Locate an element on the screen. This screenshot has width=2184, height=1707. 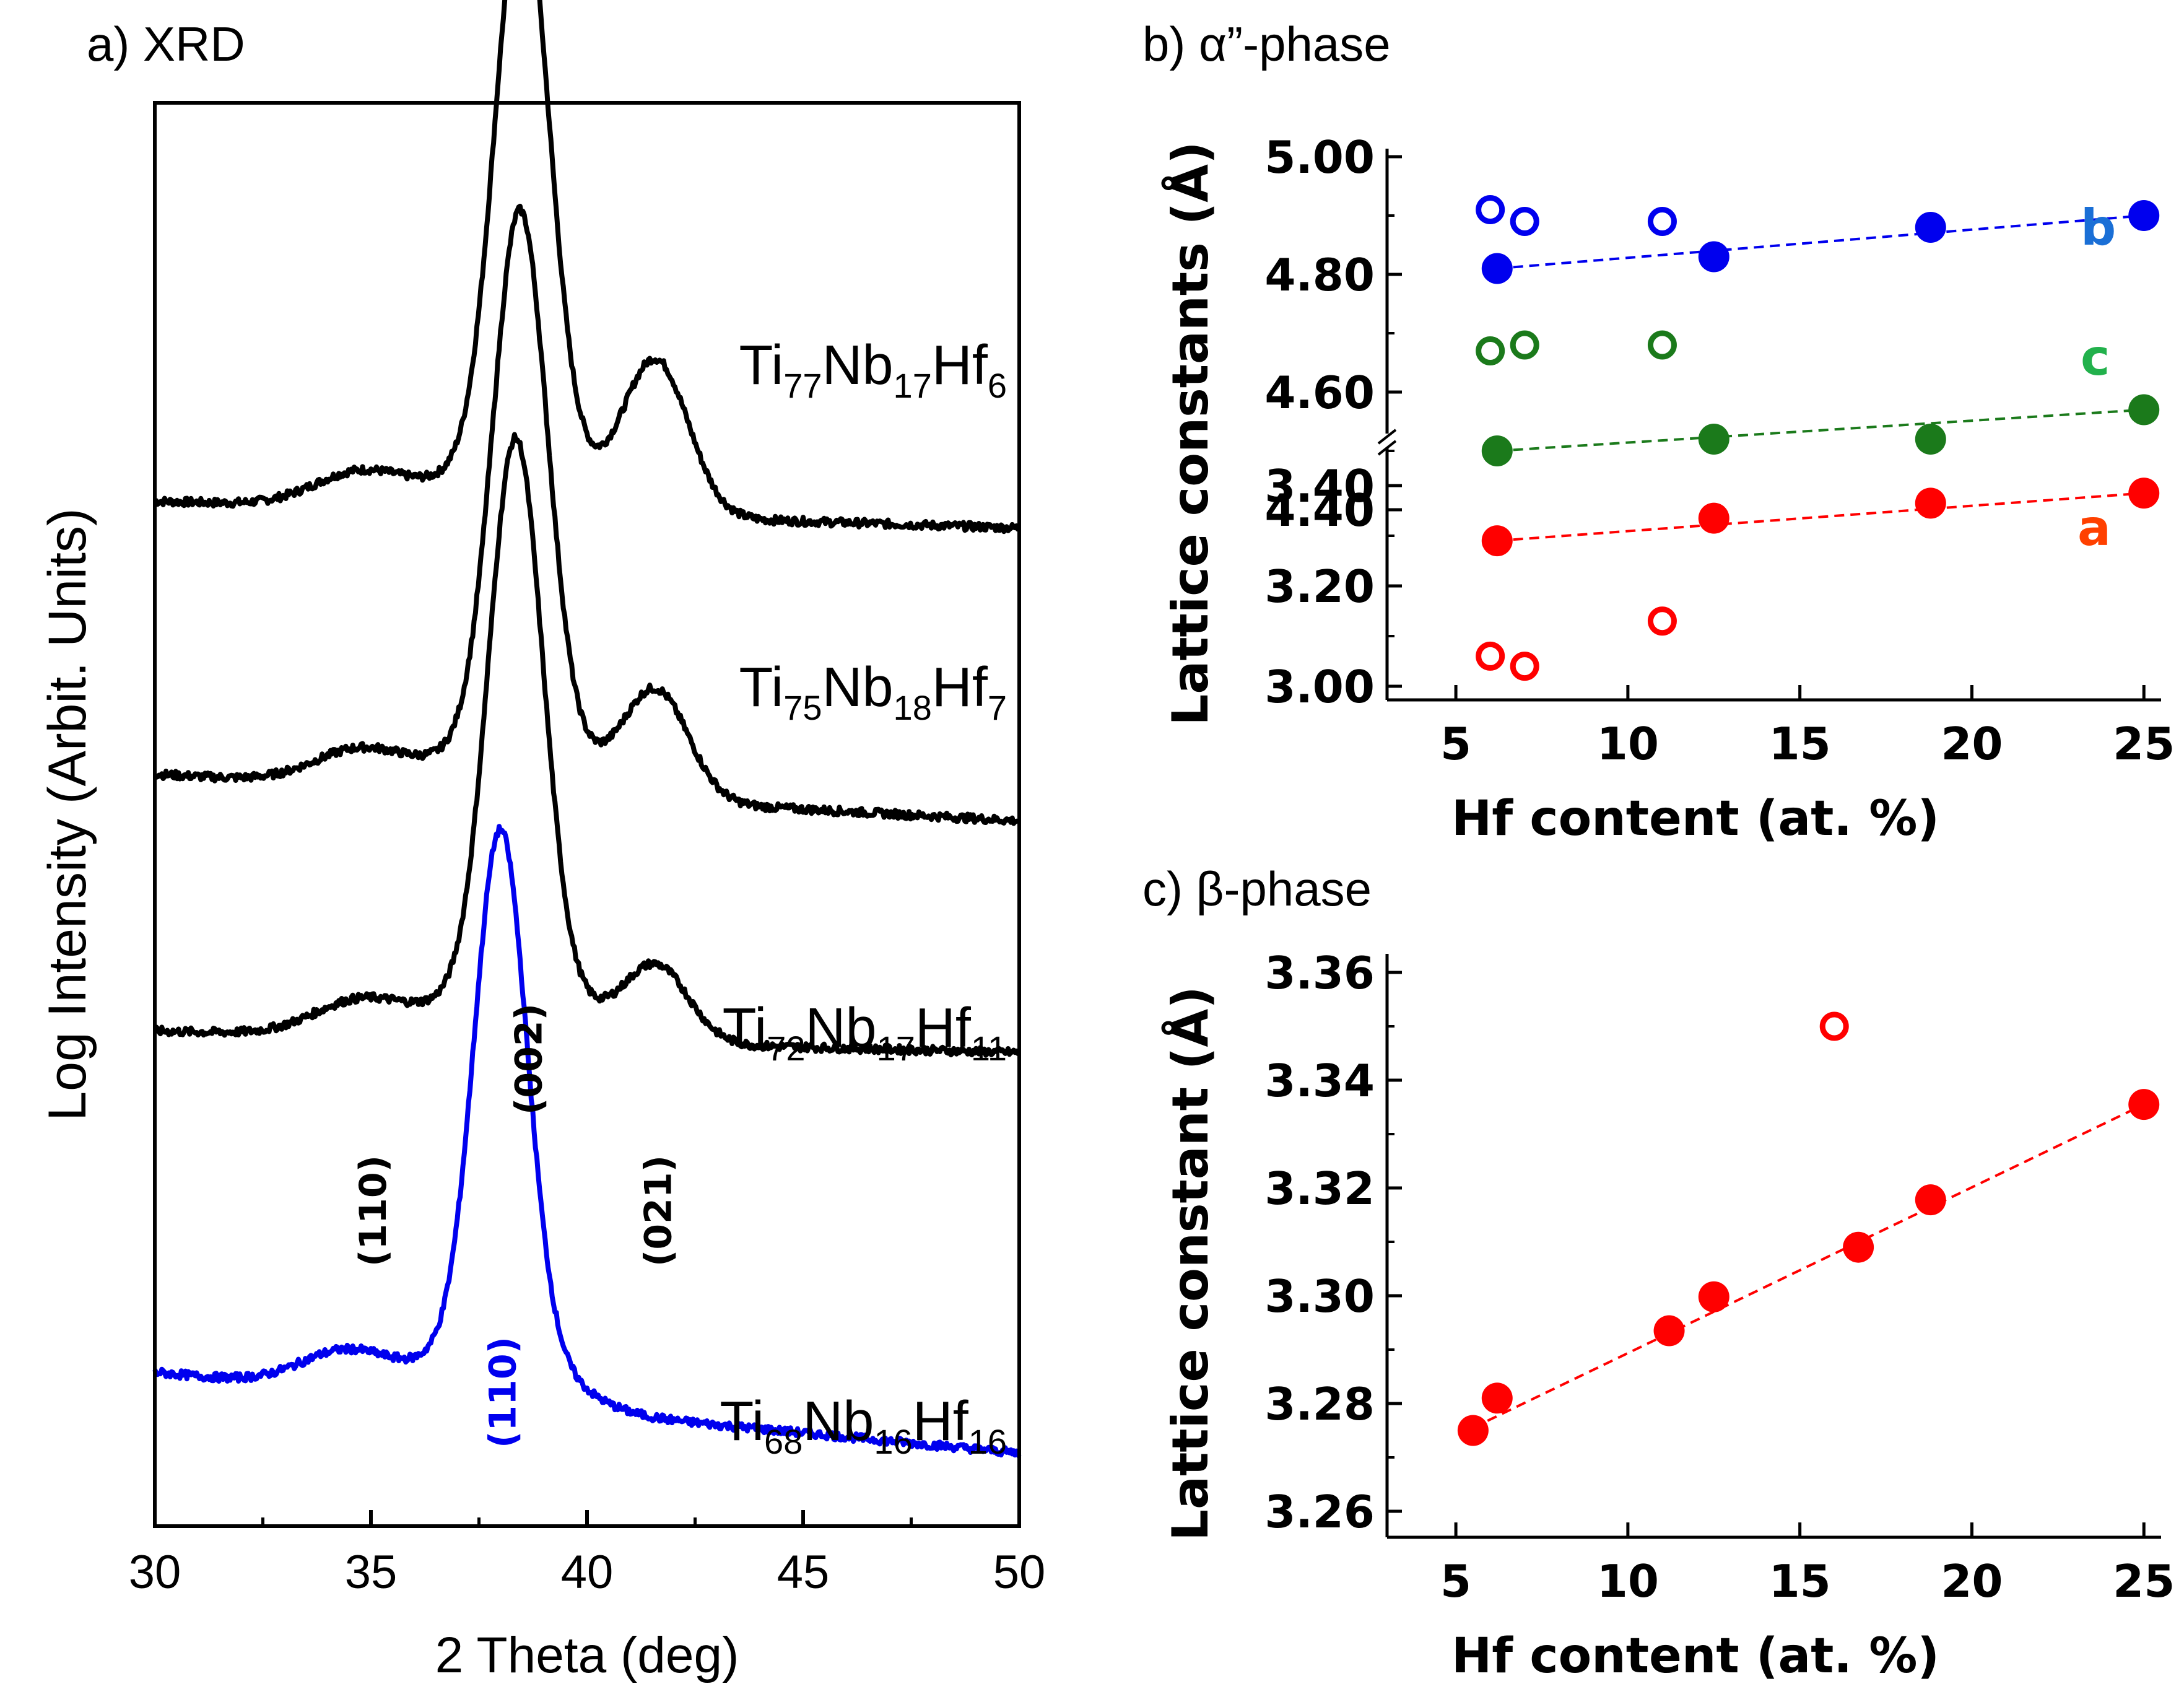
xrd-sample-label: Ti72Nb17Hf11 is located at coordinates (865, 1032).